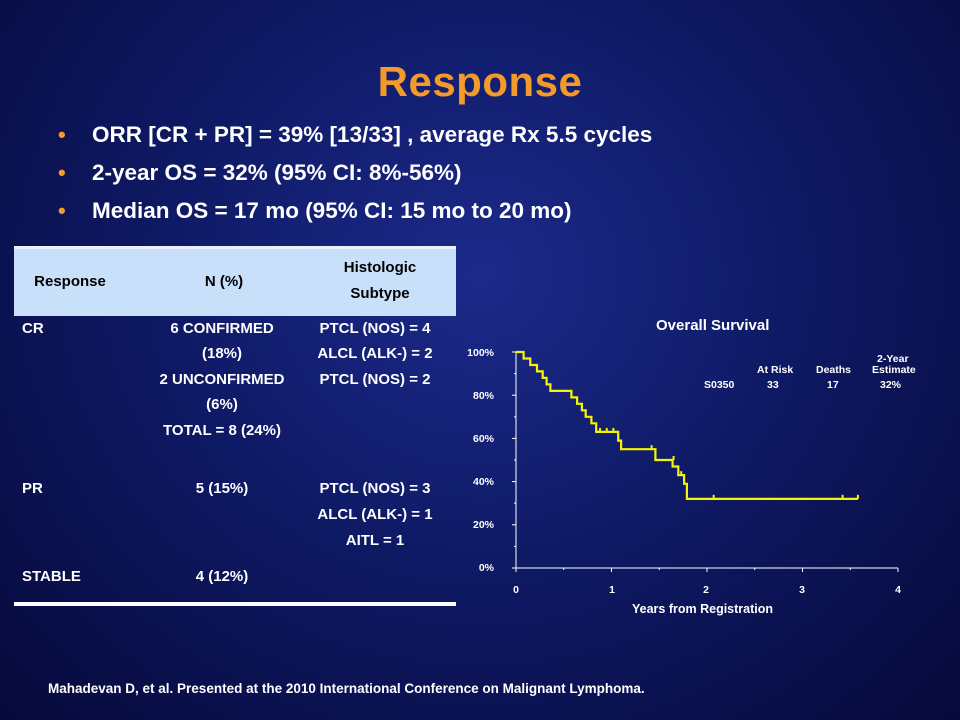  Describe the element at coordinates (222, 488) in the screenshot. I see `row-pr-n: 5 (15%)` at that location.